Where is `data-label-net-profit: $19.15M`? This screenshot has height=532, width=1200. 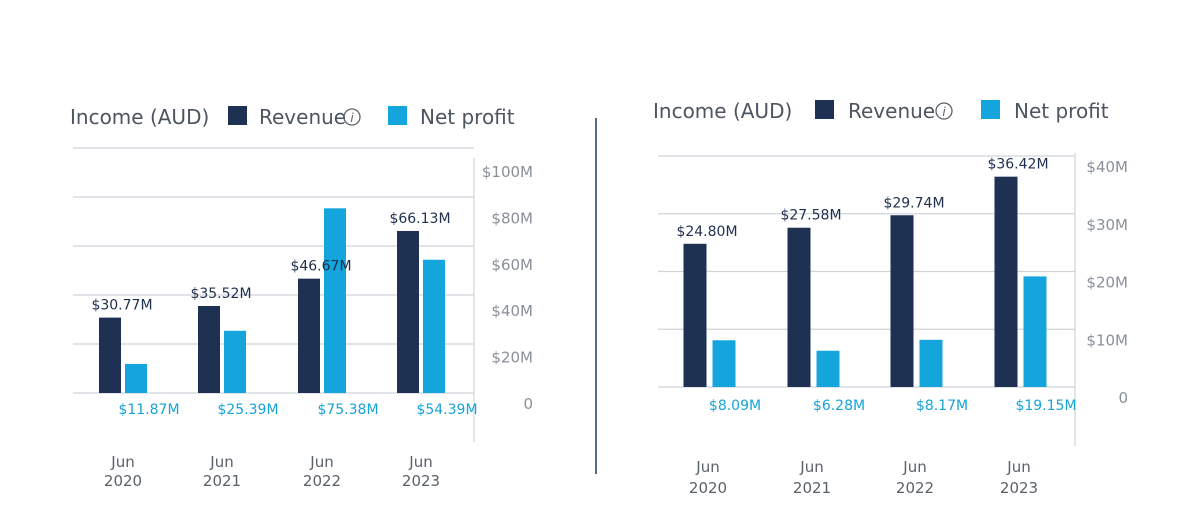
data-label-net-profit: $19.15M is located at coordinates (1045, 406).